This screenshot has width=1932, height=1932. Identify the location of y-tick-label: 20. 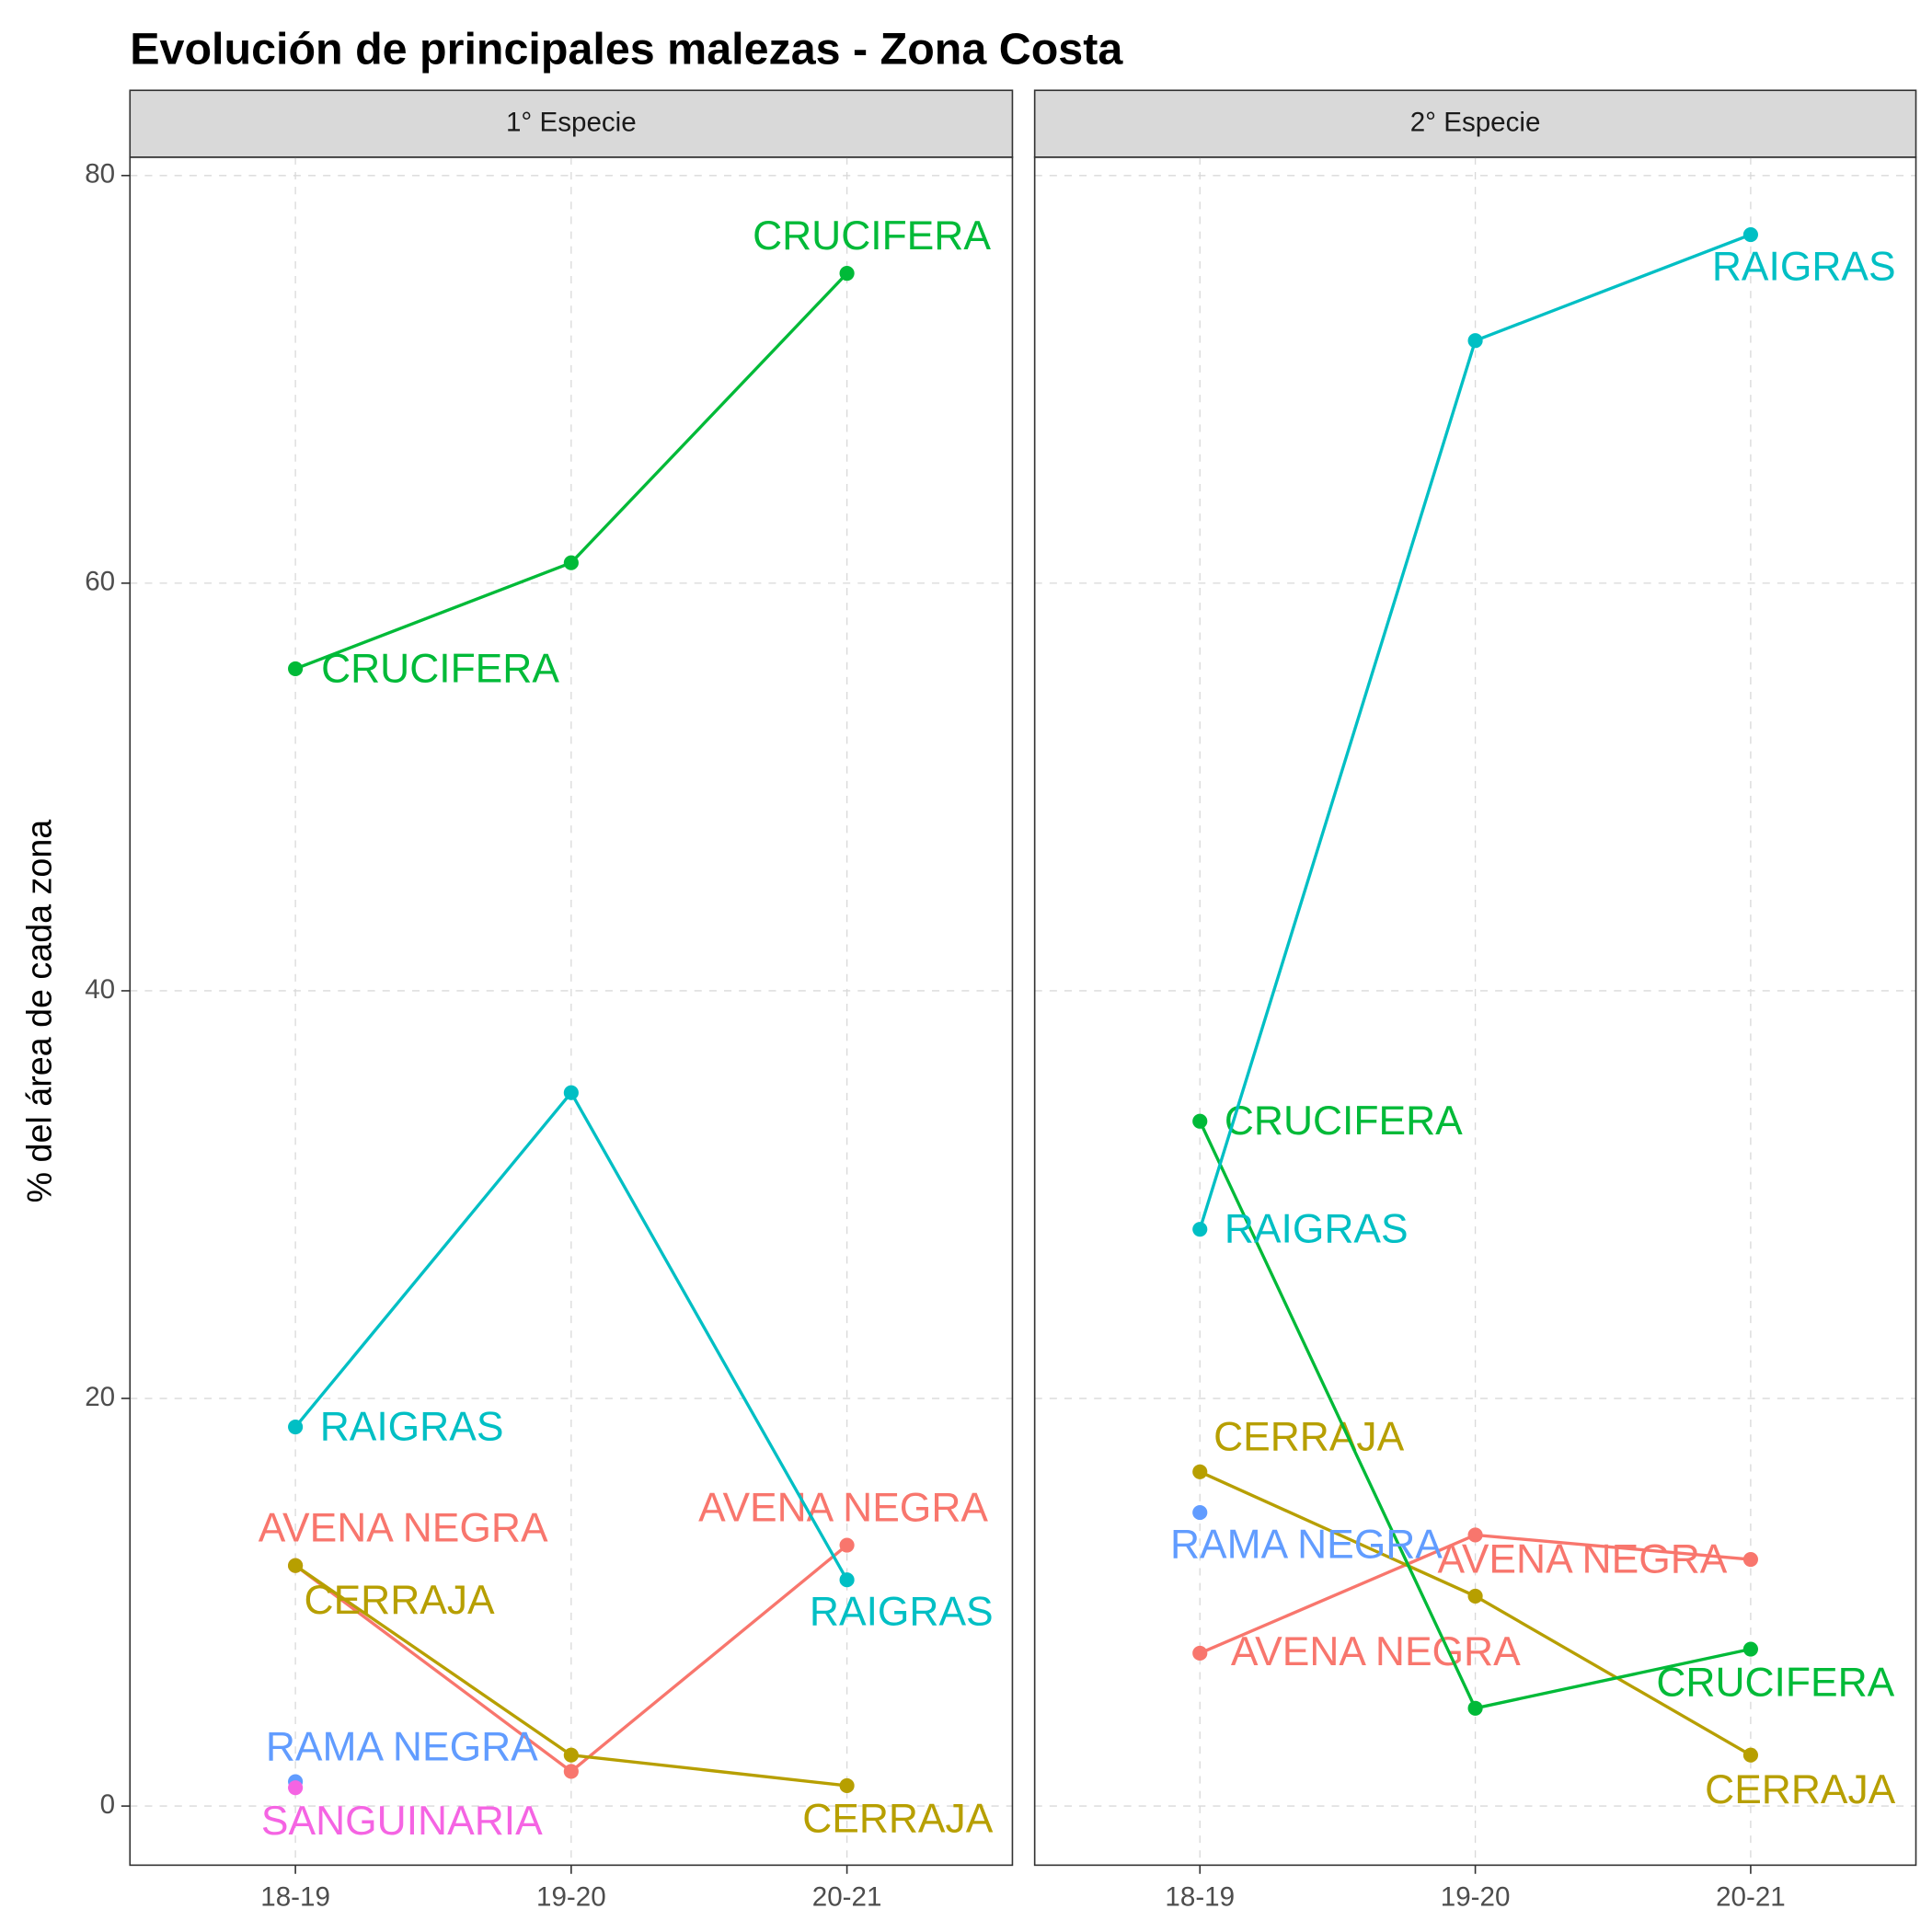
(100, 1397).